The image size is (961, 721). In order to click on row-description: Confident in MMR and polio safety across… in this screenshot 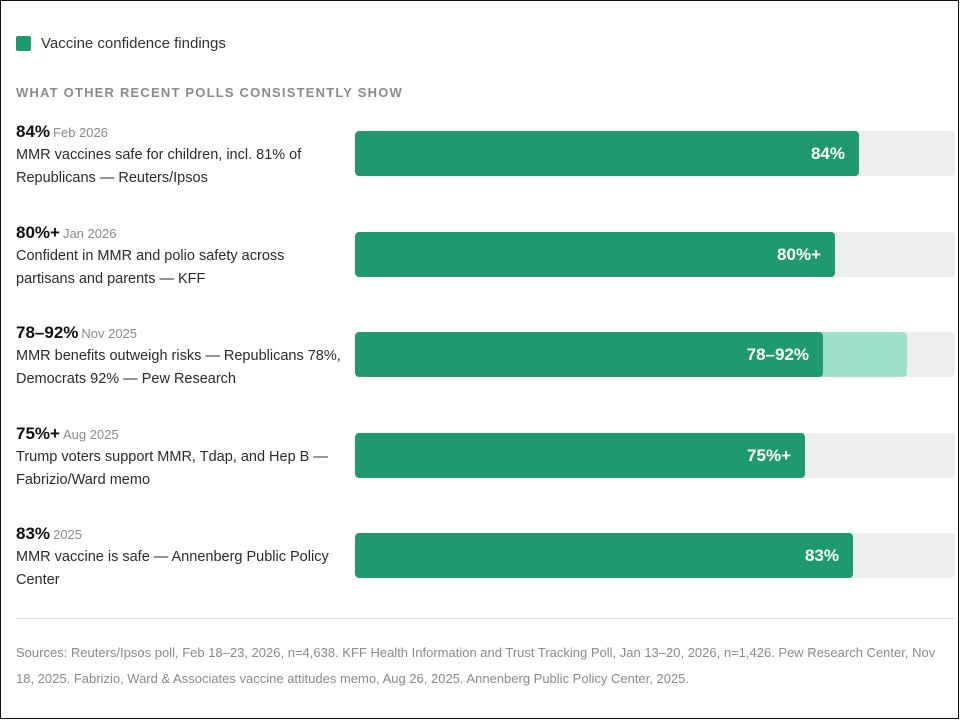, I will do `click(150, 267)`.